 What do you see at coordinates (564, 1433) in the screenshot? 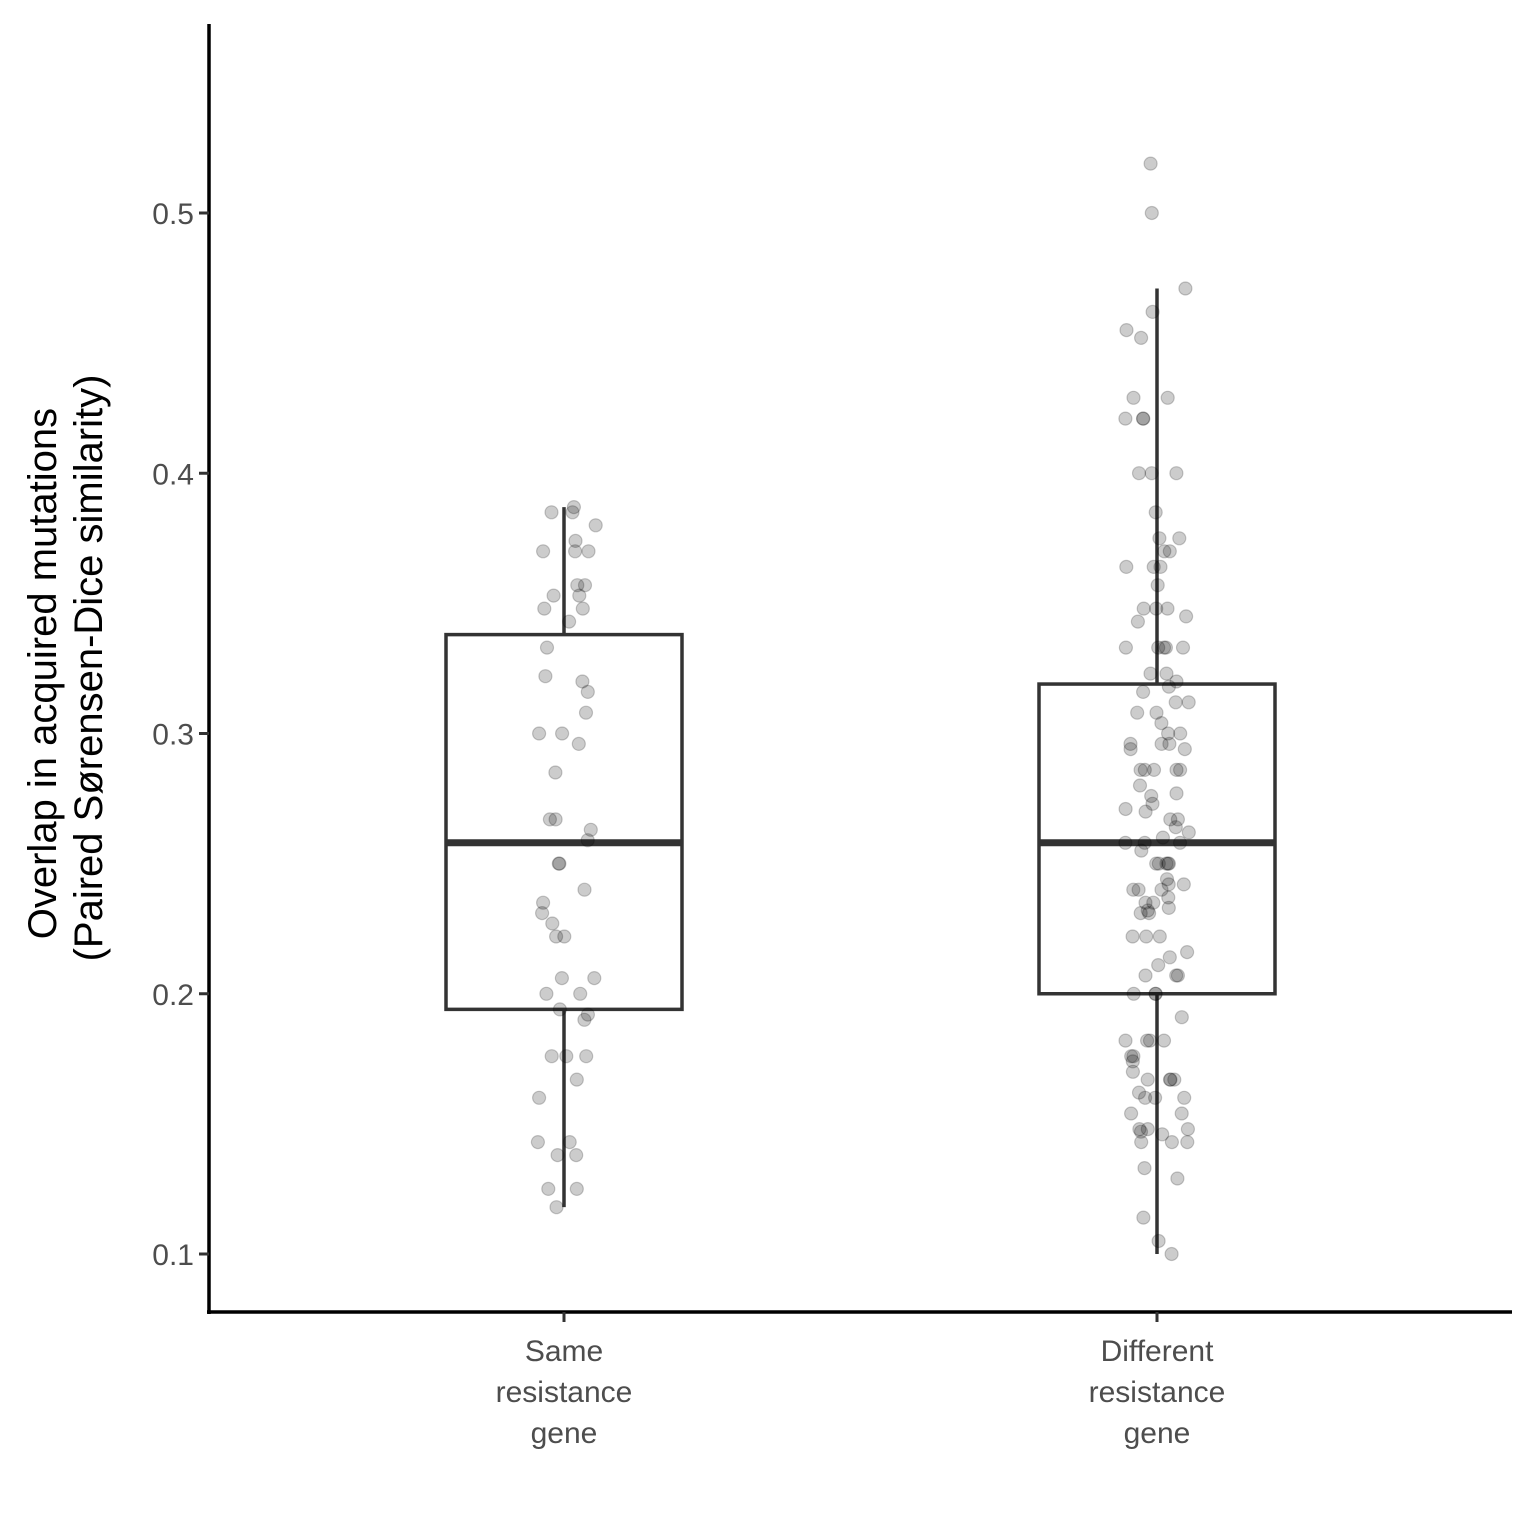
I see `x-tick-label-line: gene` at bounding box center [564, 1433].